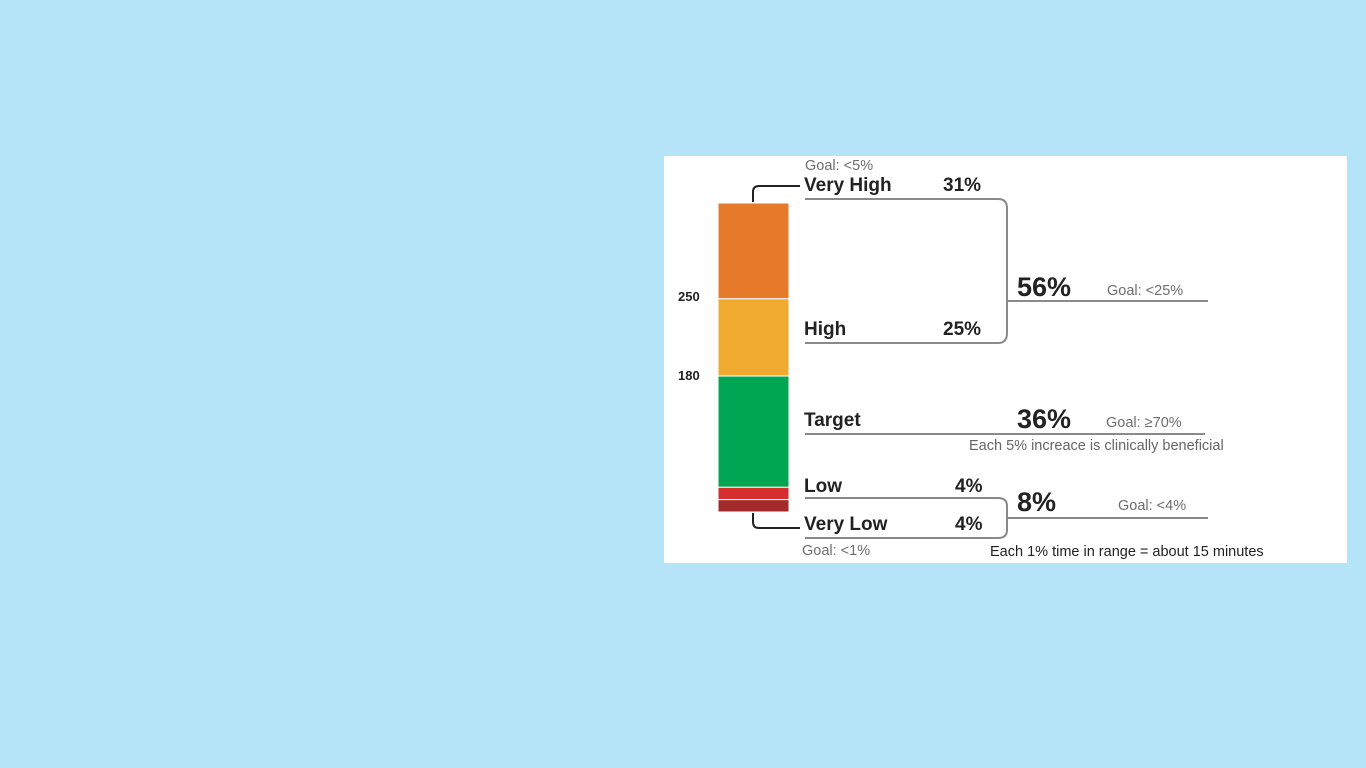  What do you see at coordinates (1145, 291) in the screenshot?
I see `high-combined-goal: Goal: <25%` at bounding box center [1145, 291].